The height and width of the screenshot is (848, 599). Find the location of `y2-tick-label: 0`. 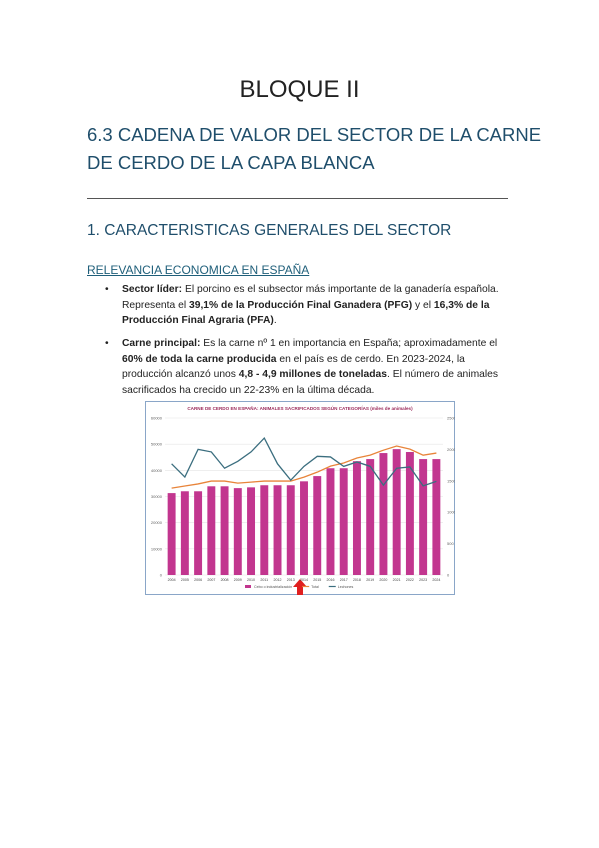

y2-tick-label: 0 is located at coordinates (448, 575).